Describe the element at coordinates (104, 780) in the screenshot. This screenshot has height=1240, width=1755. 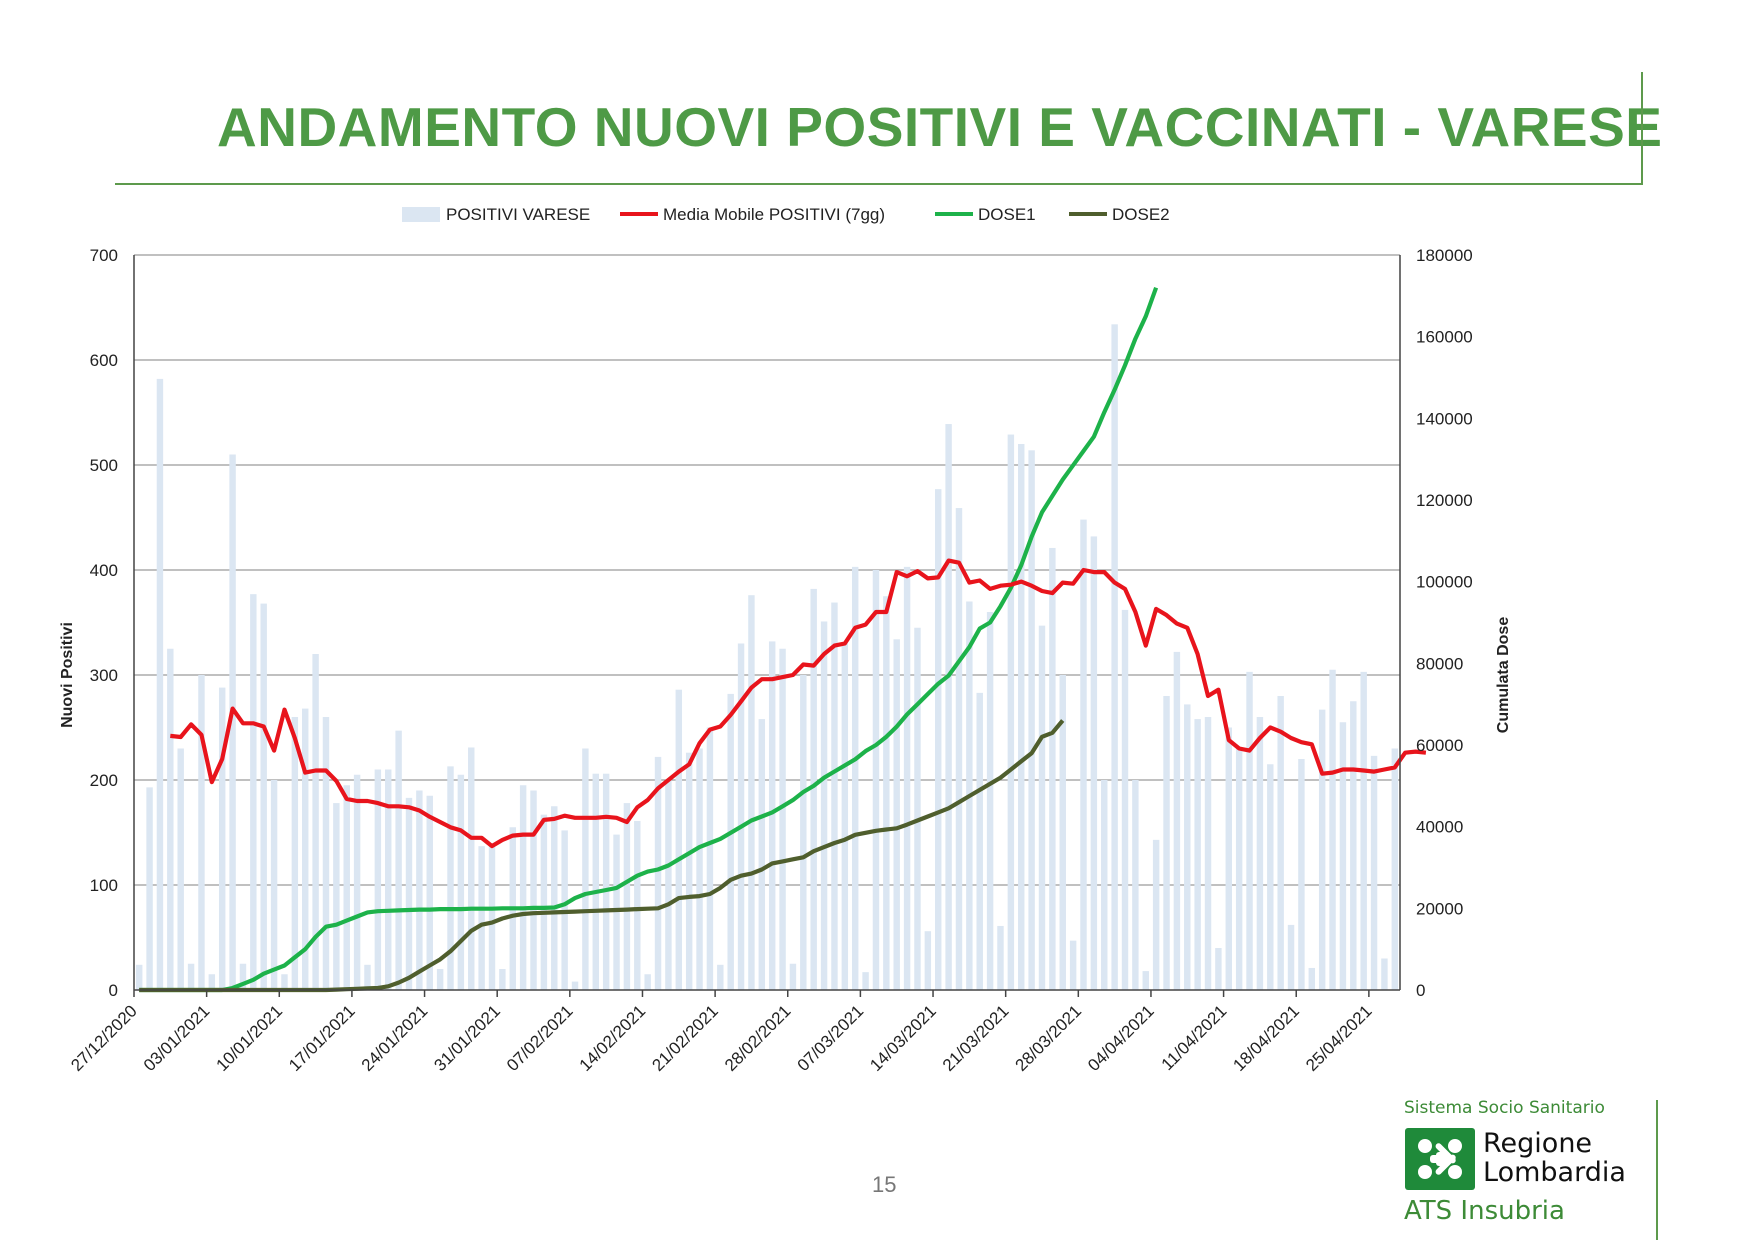
I see `y-left-tick-label: 200` at that location.